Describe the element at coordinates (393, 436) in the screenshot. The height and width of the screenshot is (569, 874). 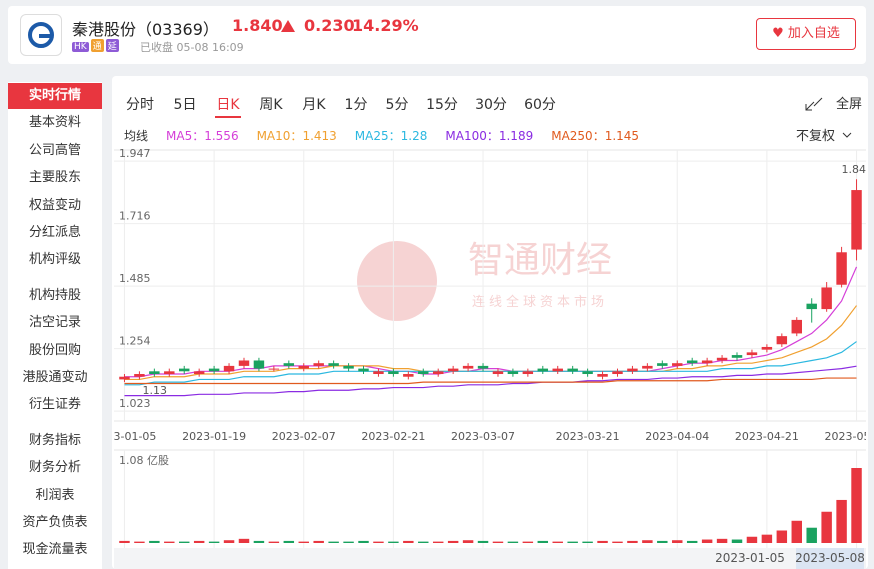
I see `x-tick-label: 2023-02-21` at that location.